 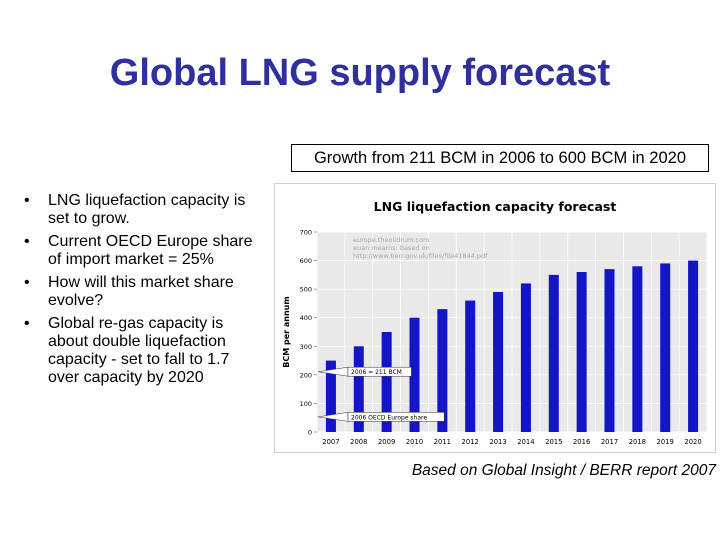 What do you see at coordinates (693, 346) in the screenshot?
I see `bar-2020` at bounding box center [693, 346].